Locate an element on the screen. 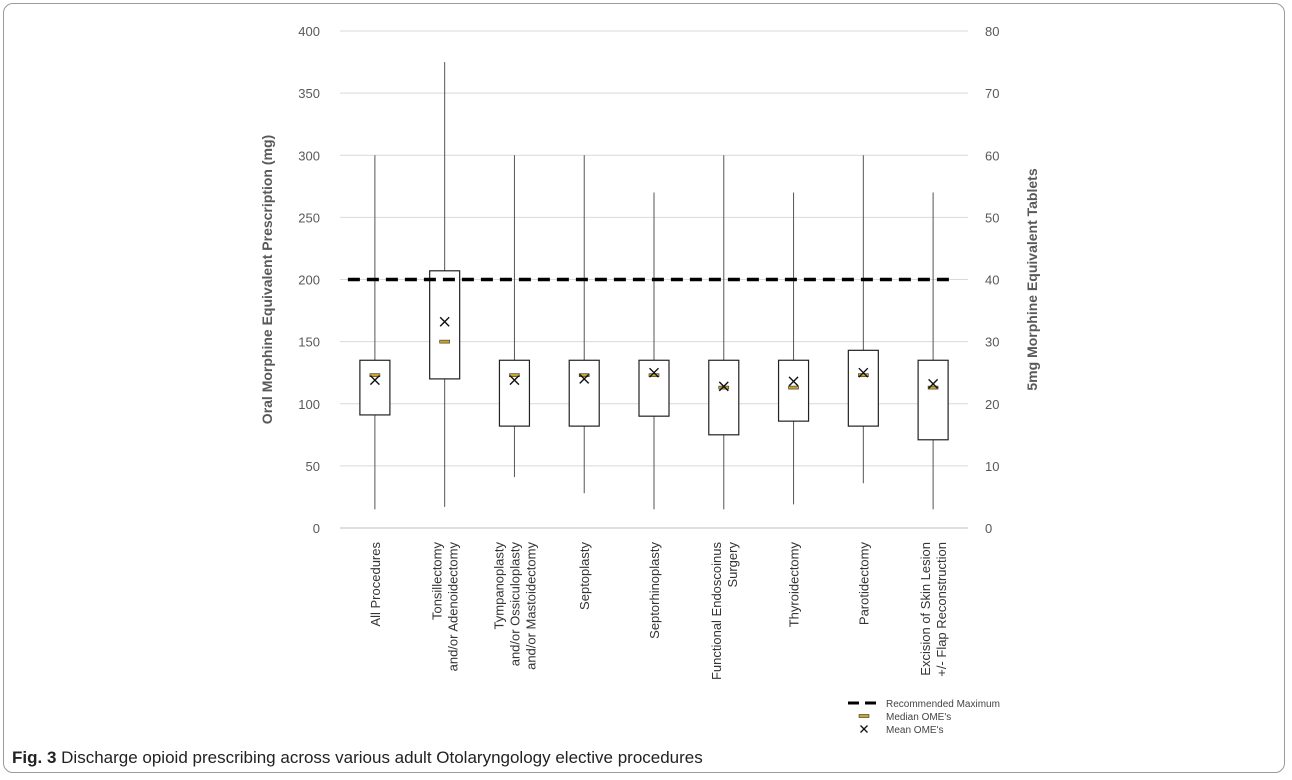 Image resolution: width=1292 pixels, height=780 pixels. x-tick-label: +/- Flap Reconstruction is located at coordinates (941, 609).